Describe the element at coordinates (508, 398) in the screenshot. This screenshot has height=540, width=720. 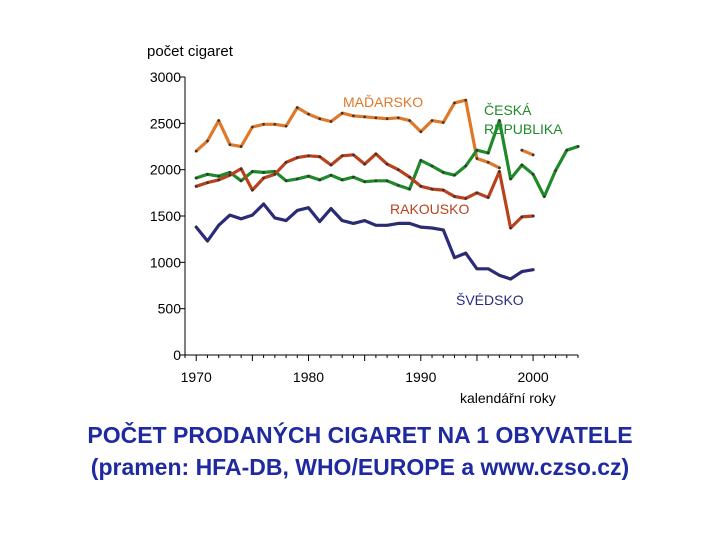
I see `x-axis-title: kalendářní roky` at that location.